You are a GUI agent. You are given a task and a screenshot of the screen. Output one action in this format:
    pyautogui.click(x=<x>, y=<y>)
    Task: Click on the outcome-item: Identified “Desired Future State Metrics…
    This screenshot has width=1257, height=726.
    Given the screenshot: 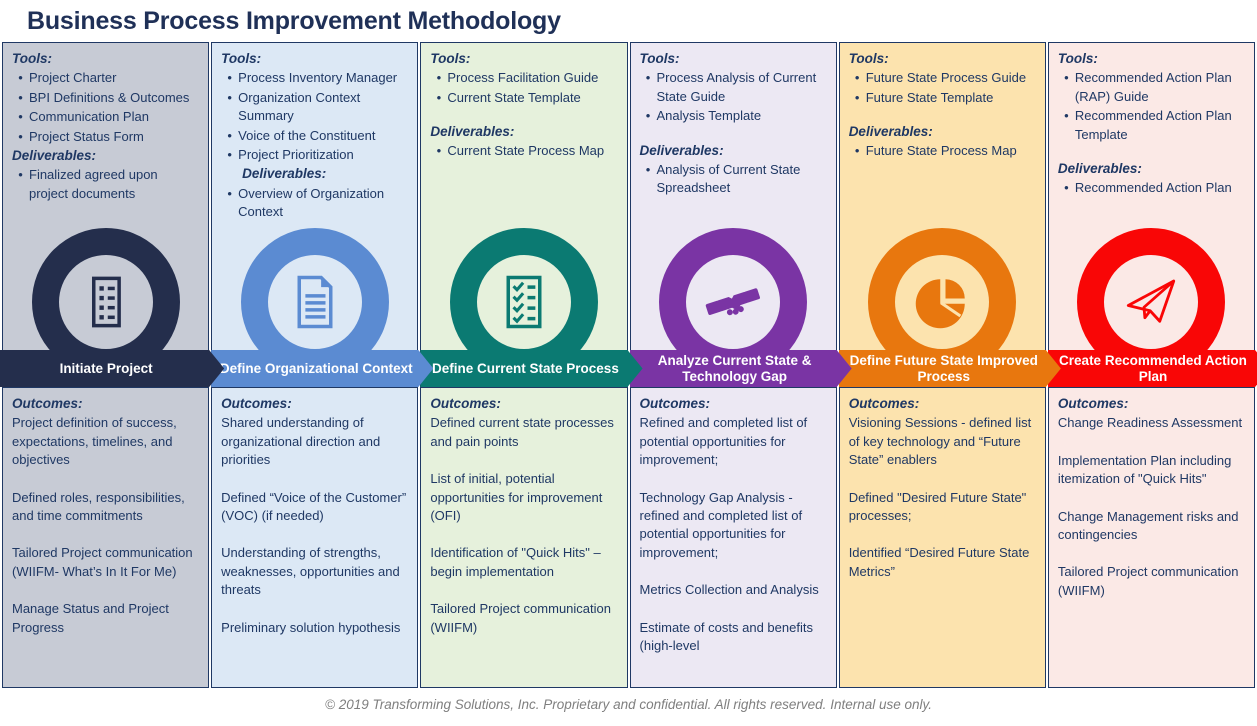 What is the action you would take?
    pyautogui.click(x=939, y=562)
    